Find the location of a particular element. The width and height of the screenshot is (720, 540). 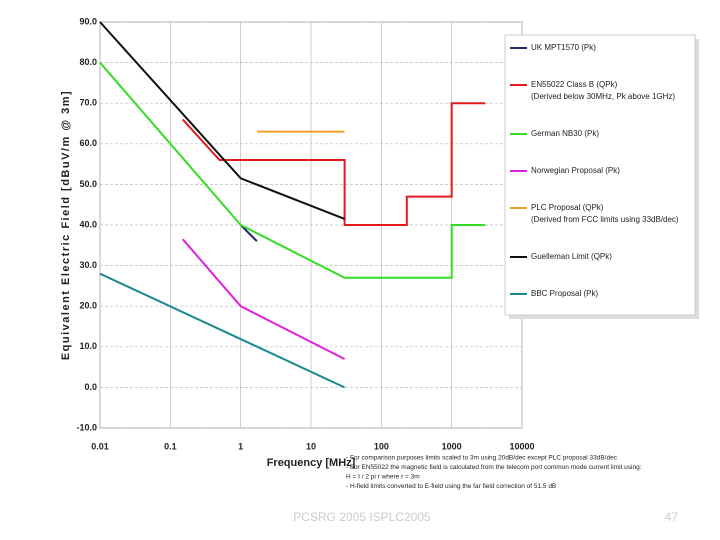

x-tick-label: 1 is located at coordinates (240, 446).